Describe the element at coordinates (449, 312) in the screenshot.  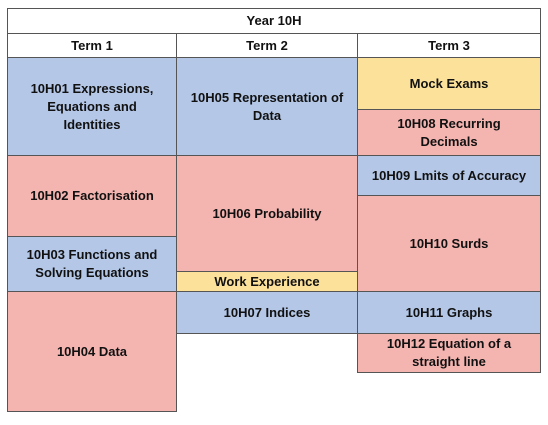
I see `term3-unit-10h11: 10H11 Graphs` at that location.